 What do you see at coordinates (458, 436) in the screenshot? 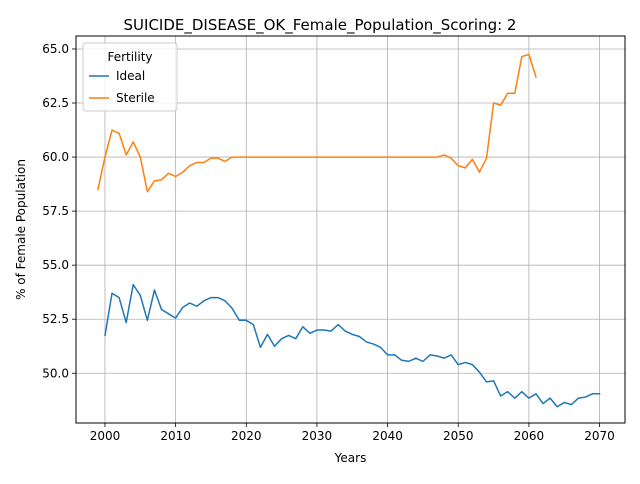
I see `x-tick-label: 2050` at bounding box center [458, 436].